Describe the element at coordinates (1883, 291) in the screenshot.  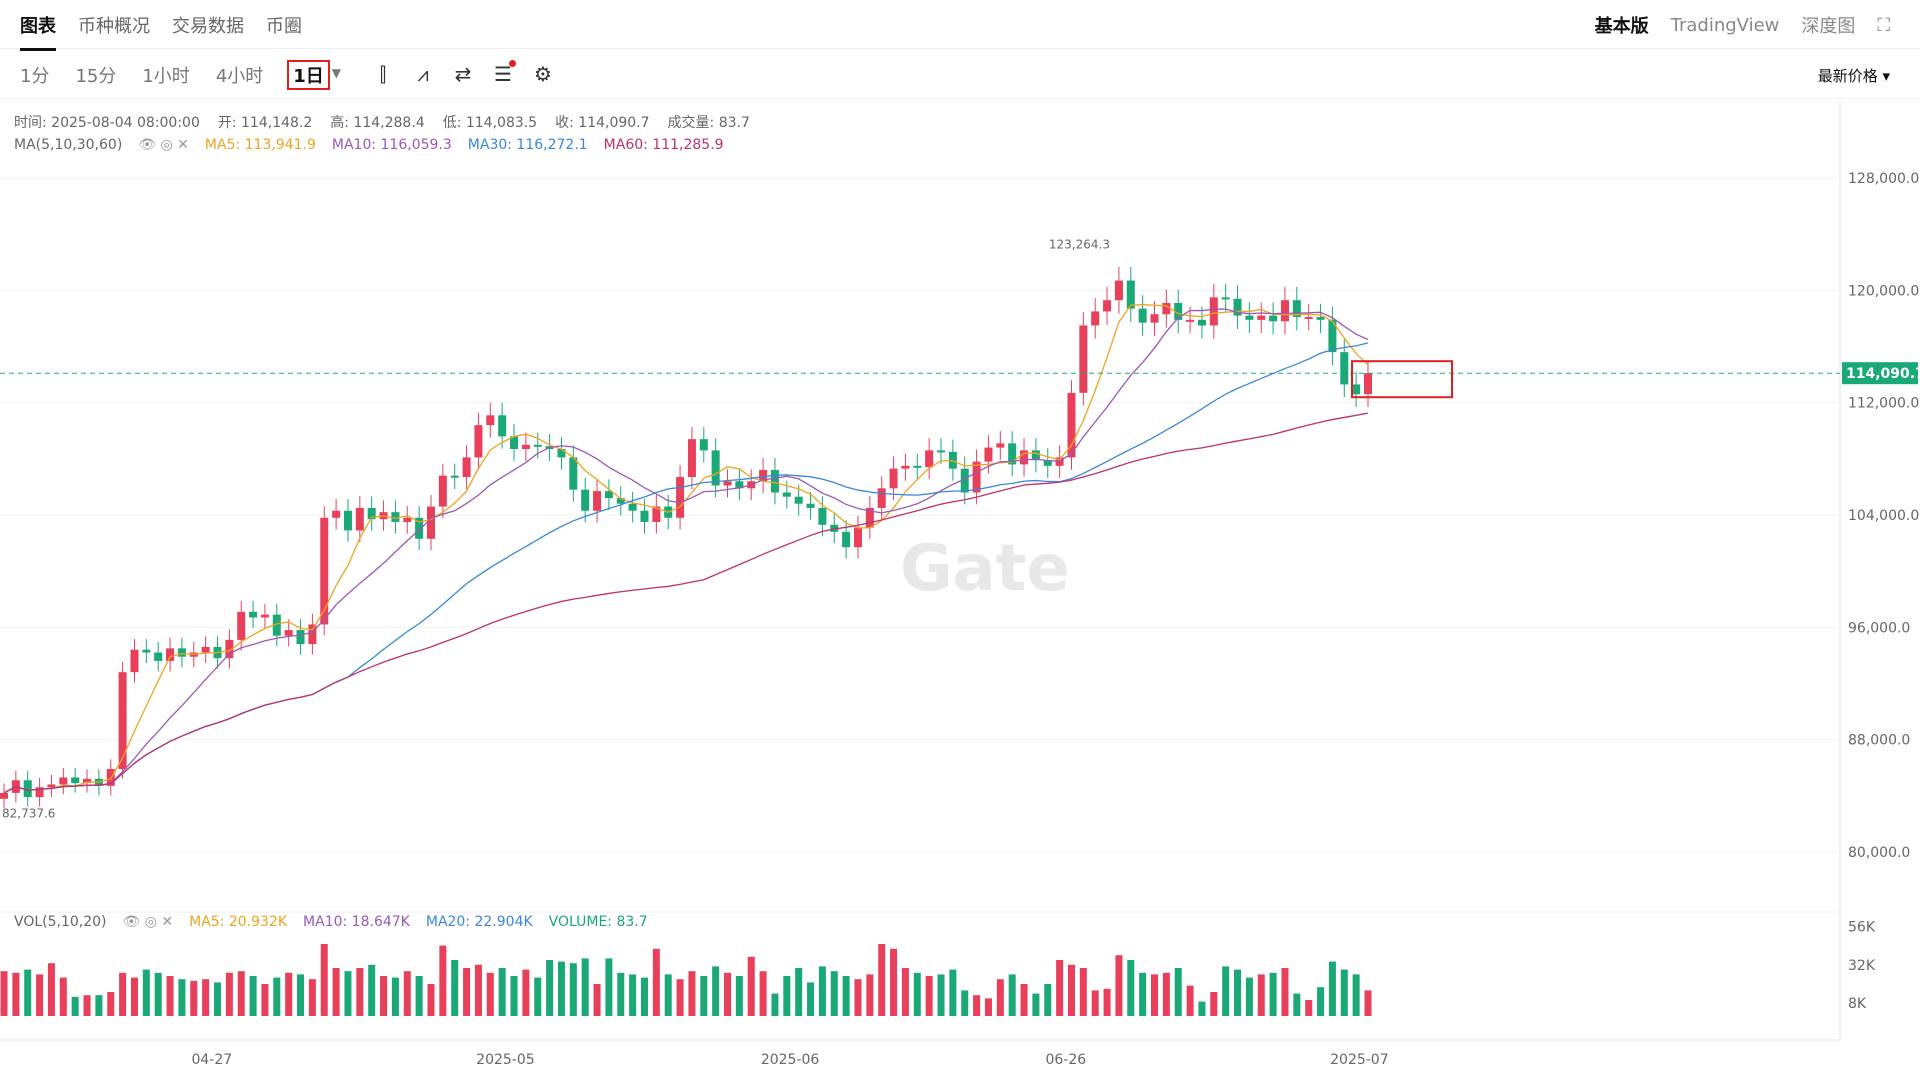
I see `y-tick-label: 120,000.0` at that location.